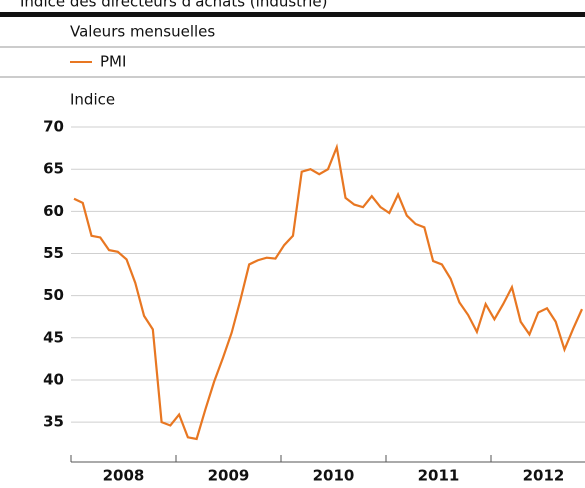  I want to click on title-rule, so click(292, 14).